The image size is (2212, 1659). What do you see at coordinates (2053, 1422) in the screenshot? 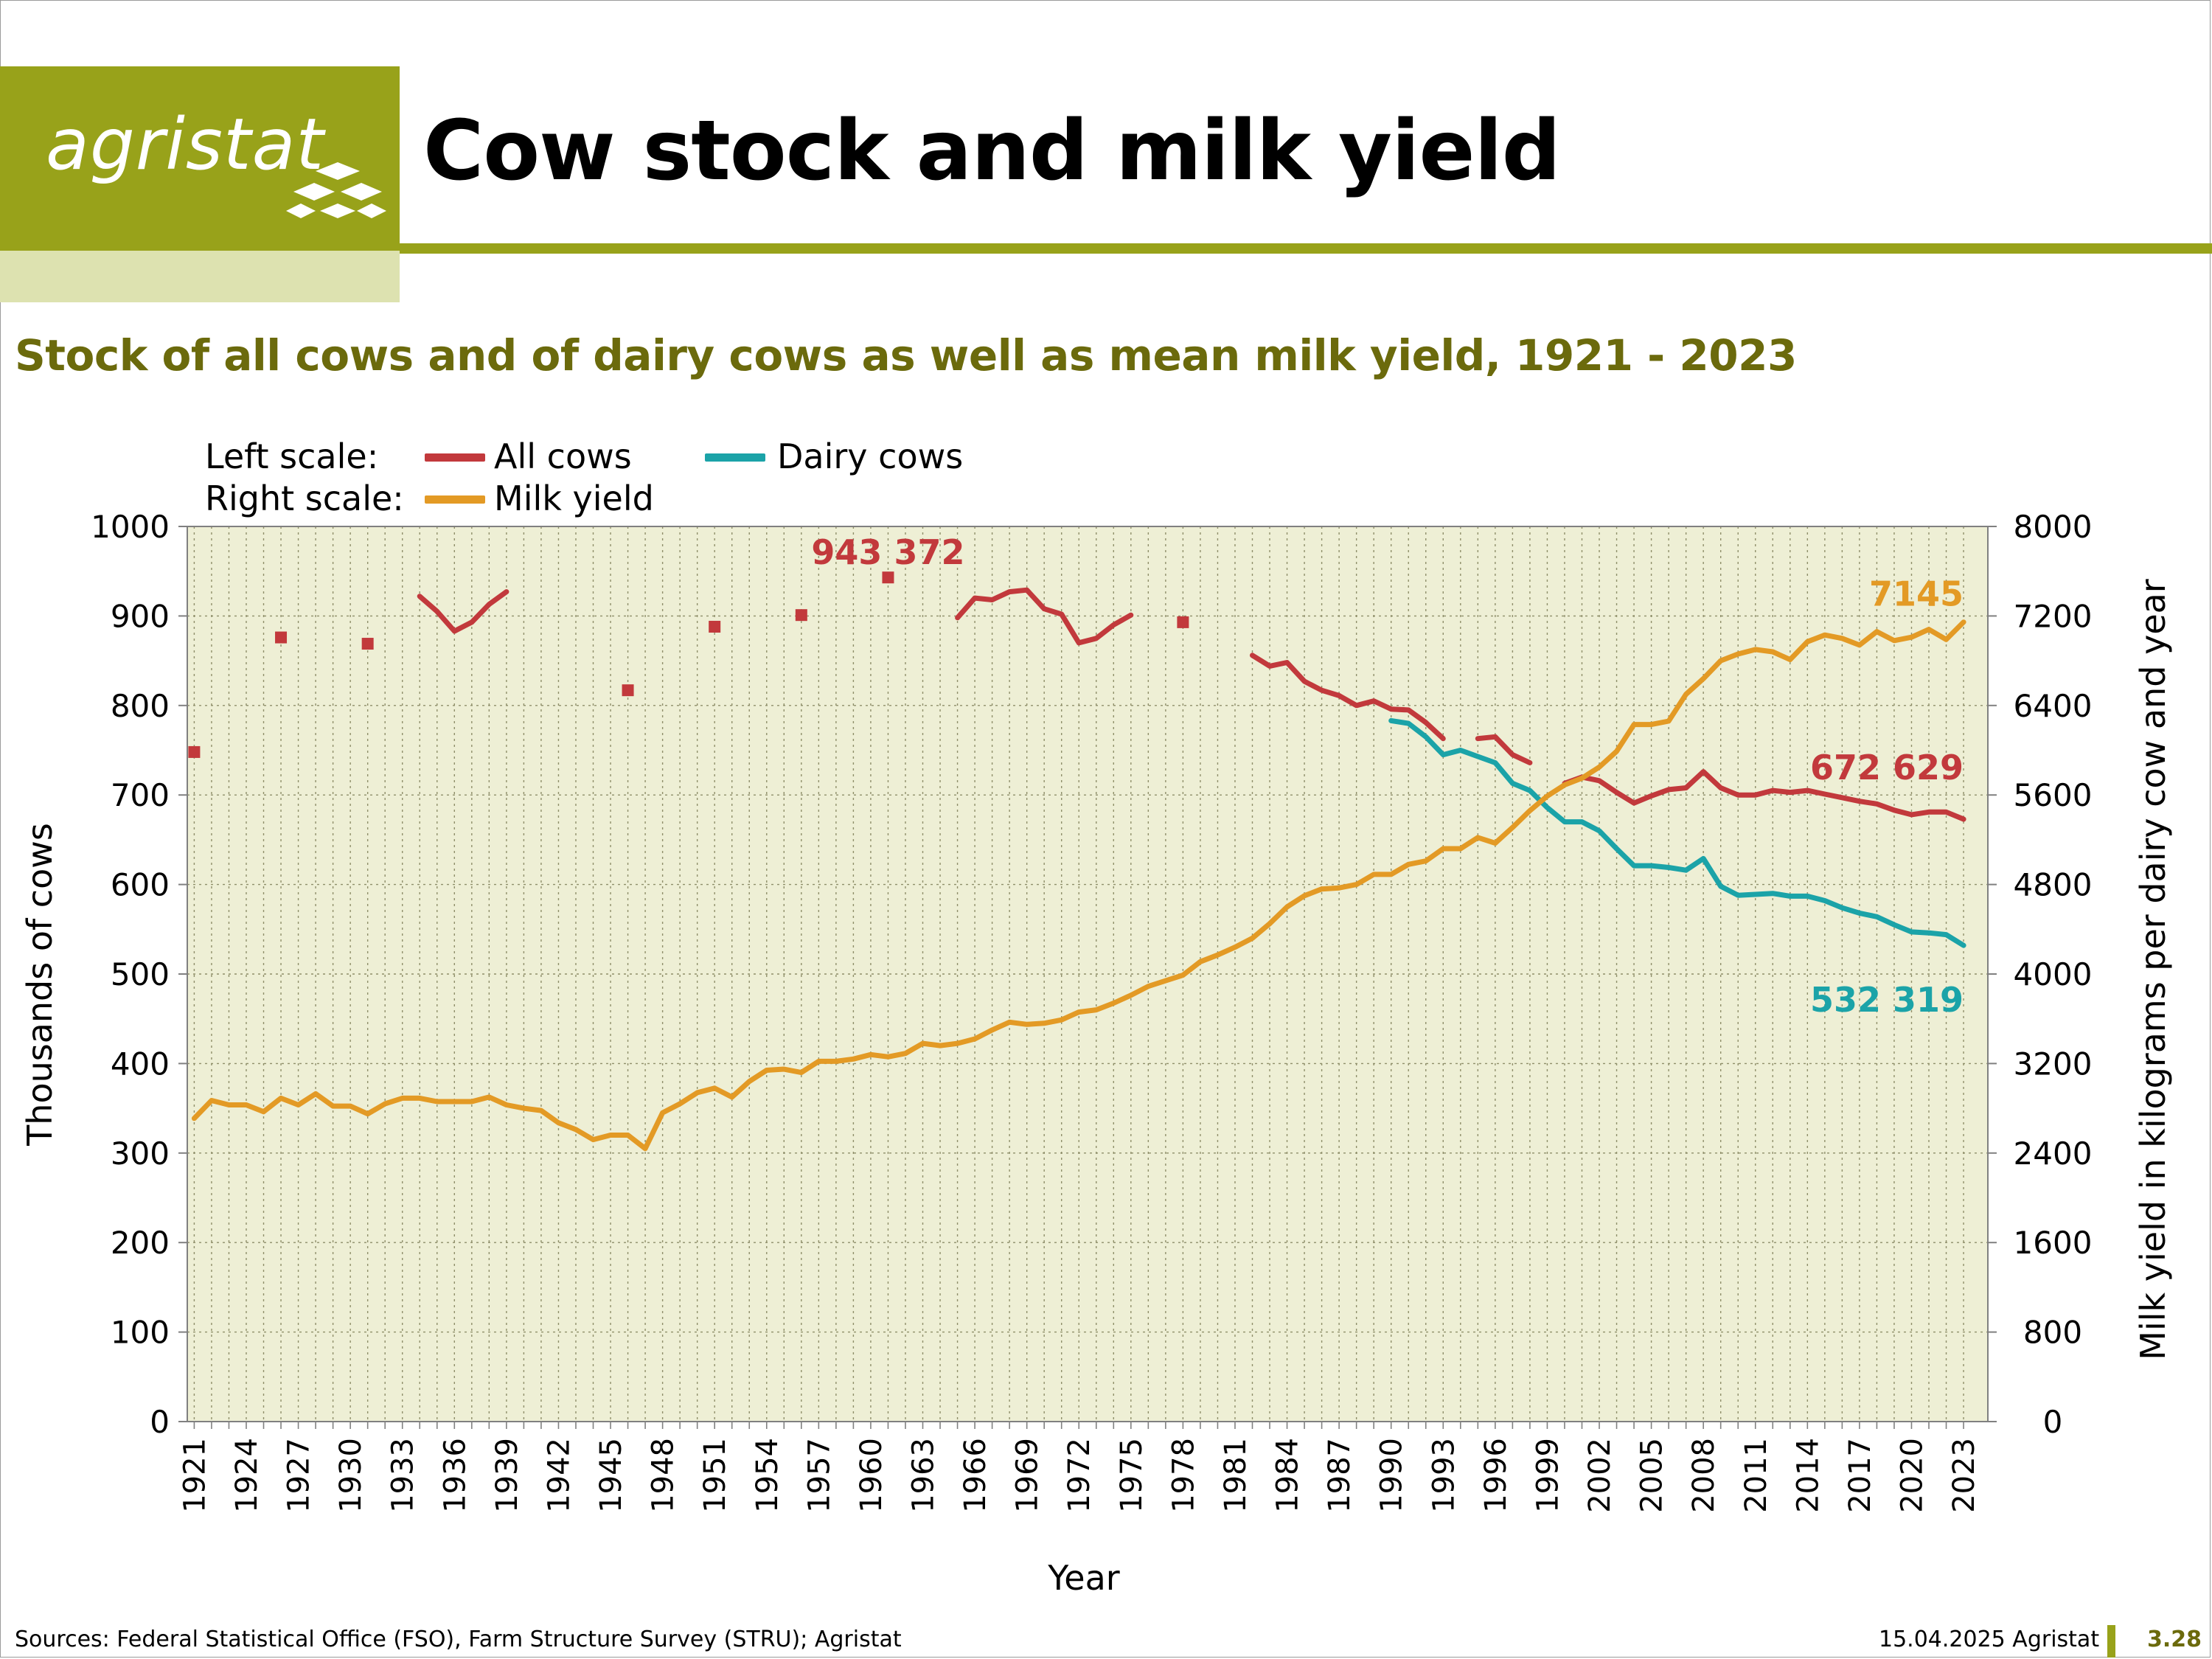
I see `y2-tick-label: 0` at bounding box center [2053, 1422].